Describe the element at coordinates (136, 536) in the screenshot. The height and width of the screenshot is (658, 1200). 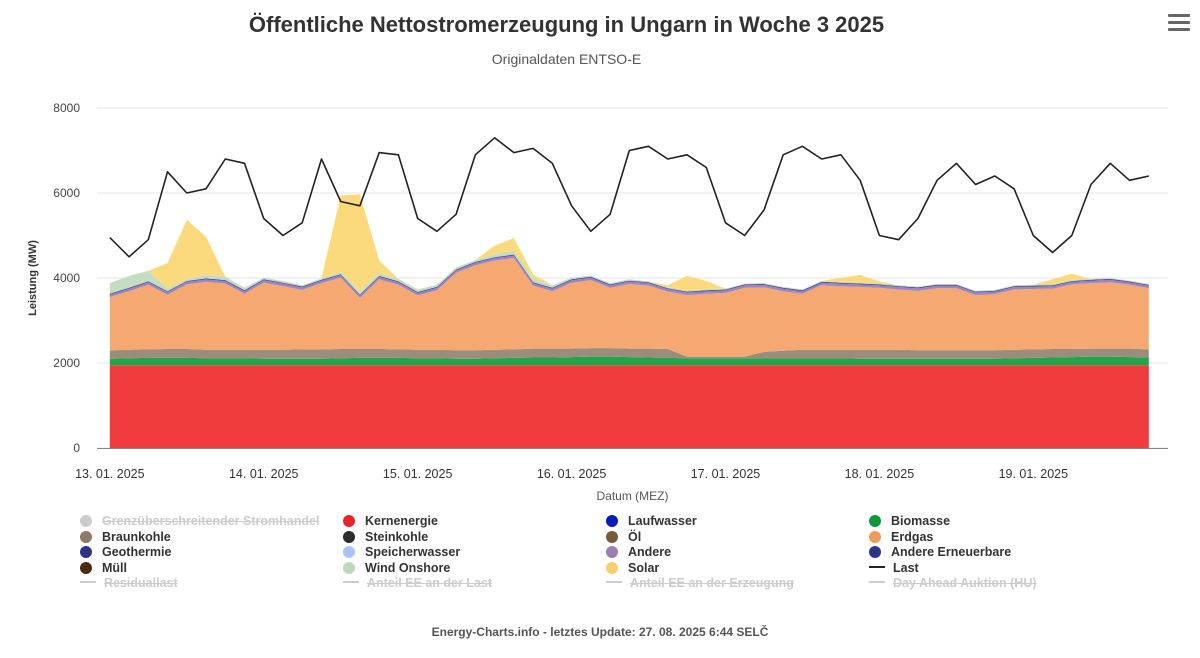
I see `legend-label: Braunkohle` at that location.